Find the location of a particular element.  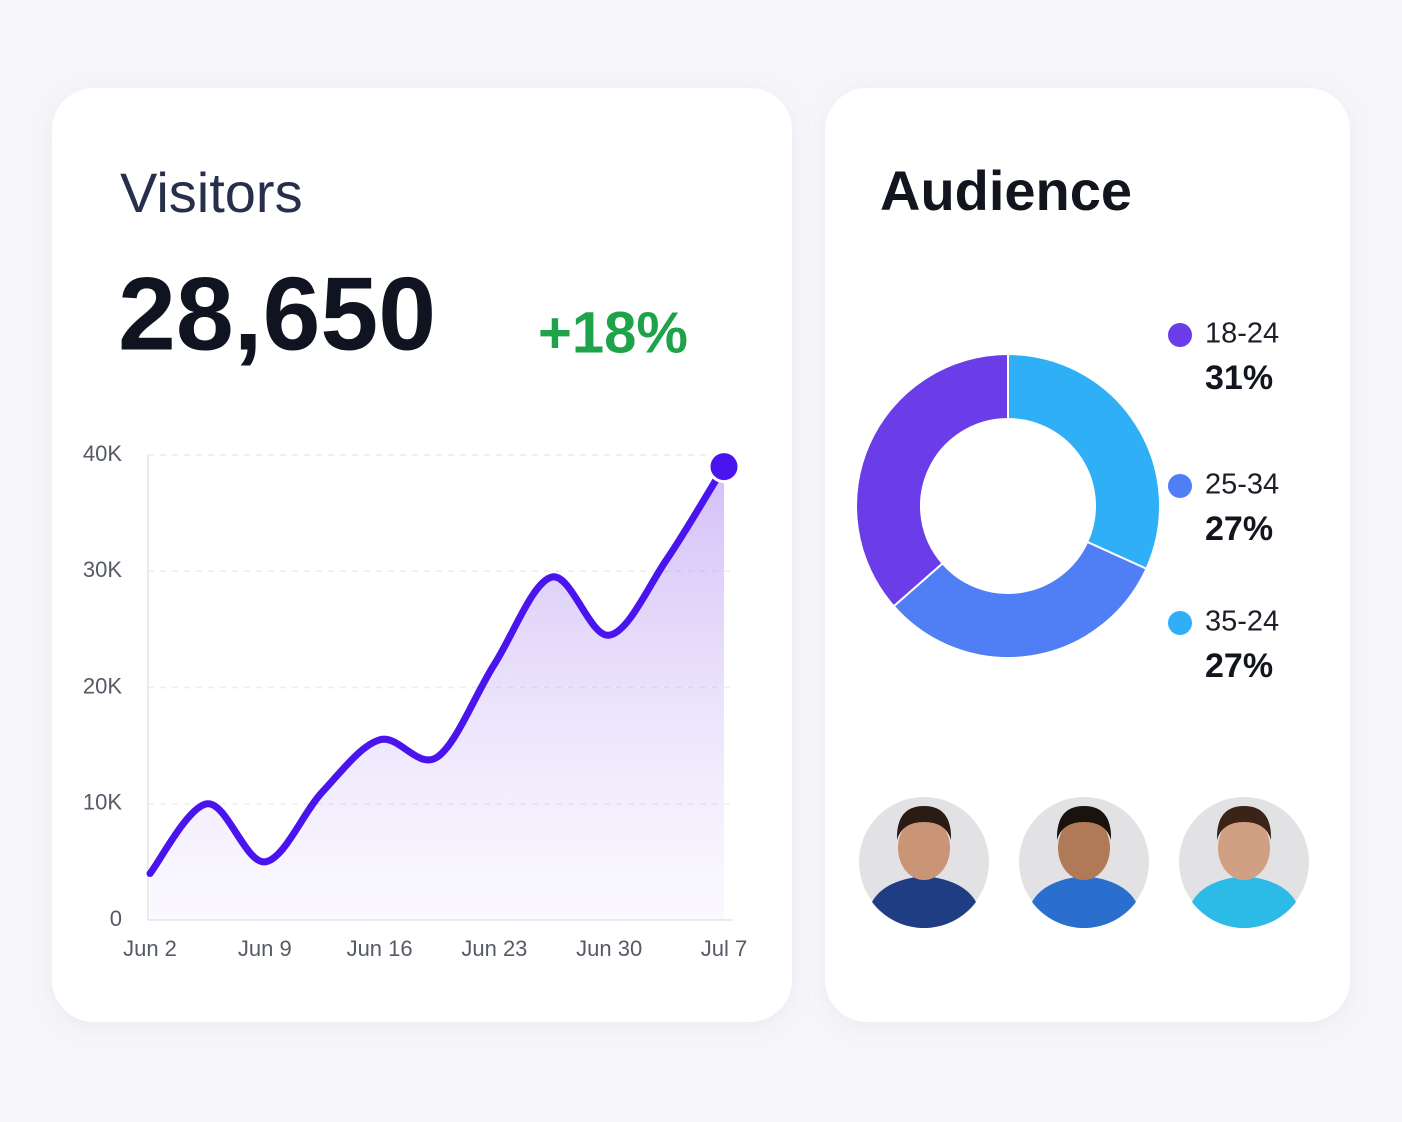

change-badge: +18% is located at coordinates (613, 332).